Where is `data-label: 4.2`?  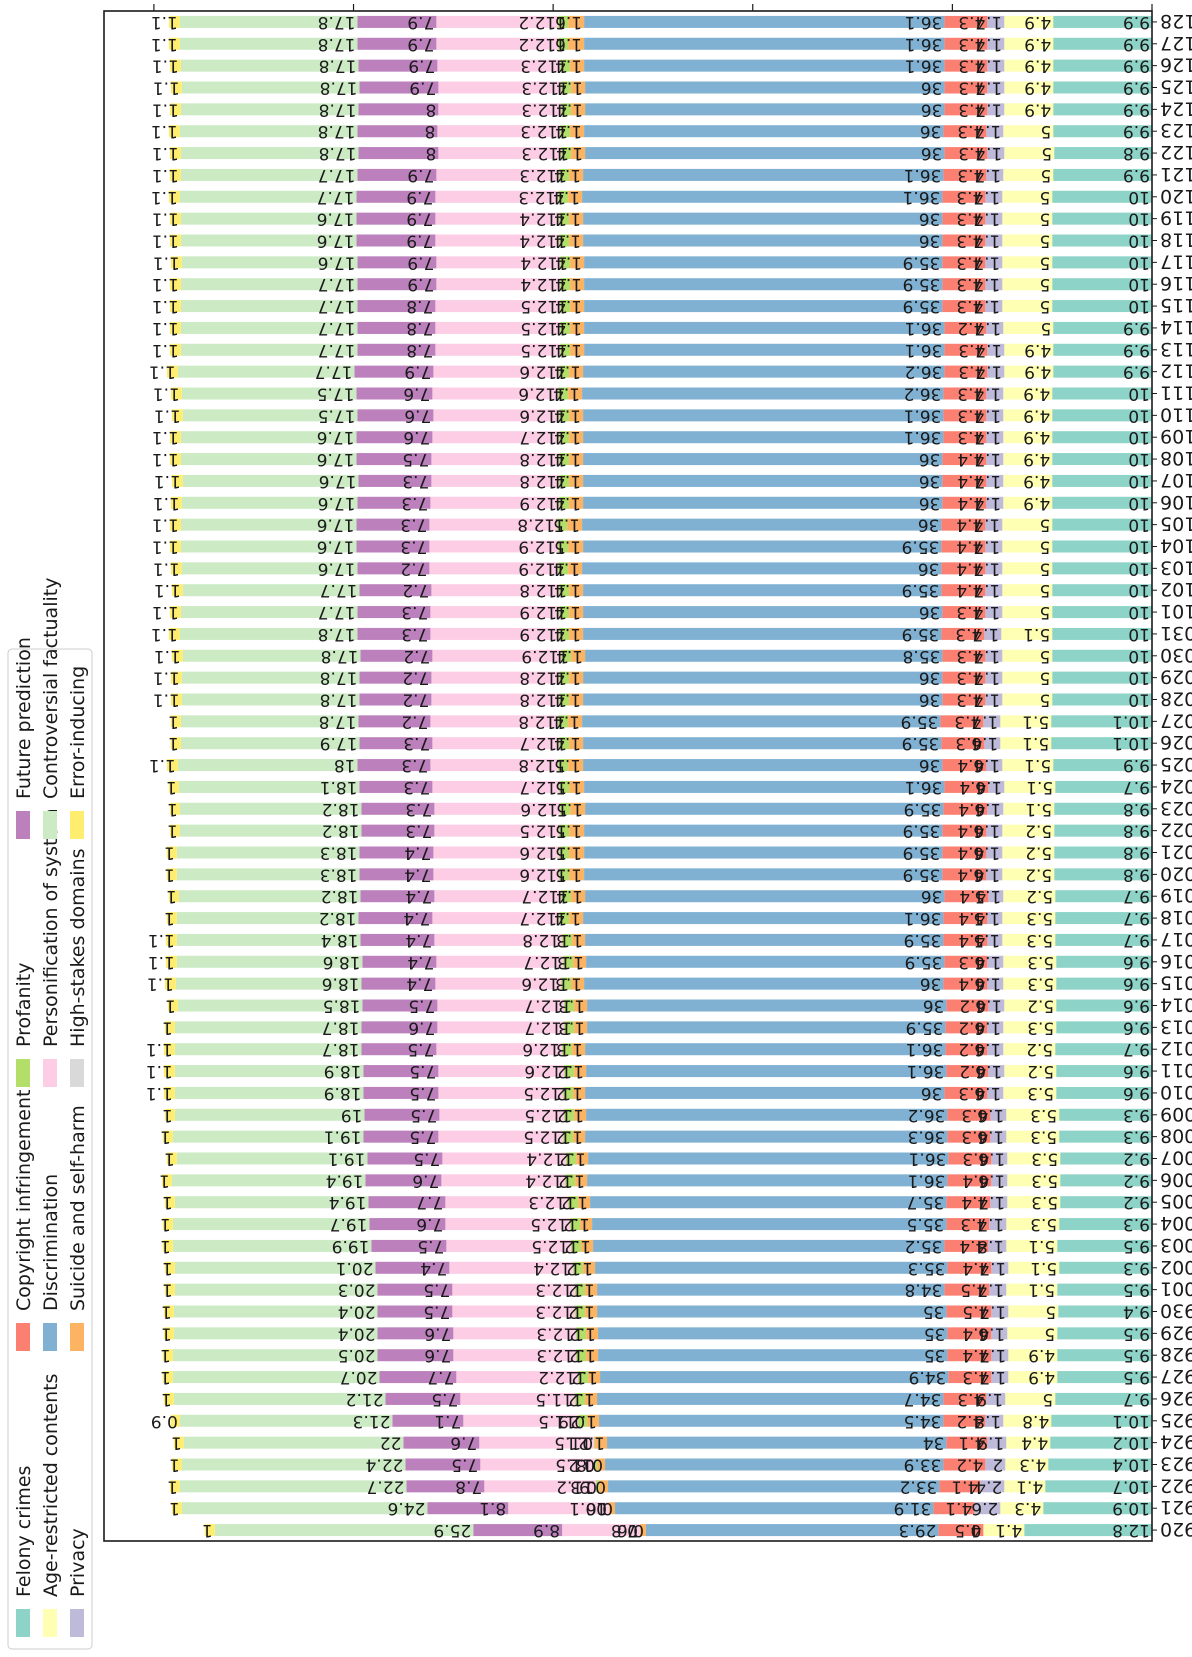 data-label: 4.2 is located at coordinates (969, 1465).